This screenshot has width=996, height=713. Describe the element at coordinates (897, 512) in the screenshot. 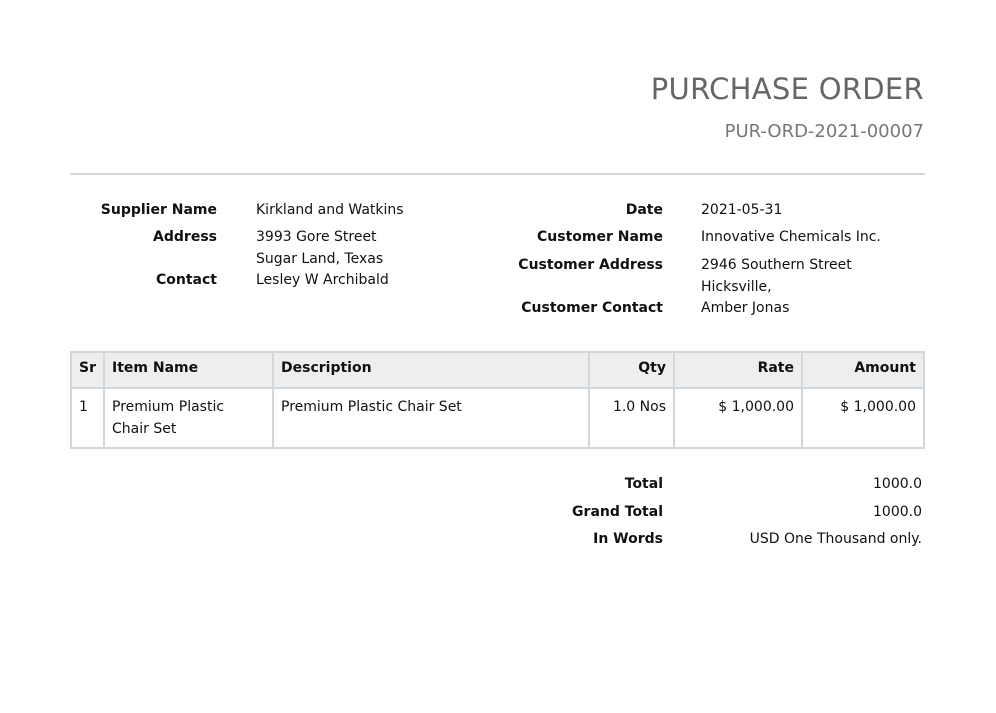

I see `grand-total-value: 1000.0` at that location.